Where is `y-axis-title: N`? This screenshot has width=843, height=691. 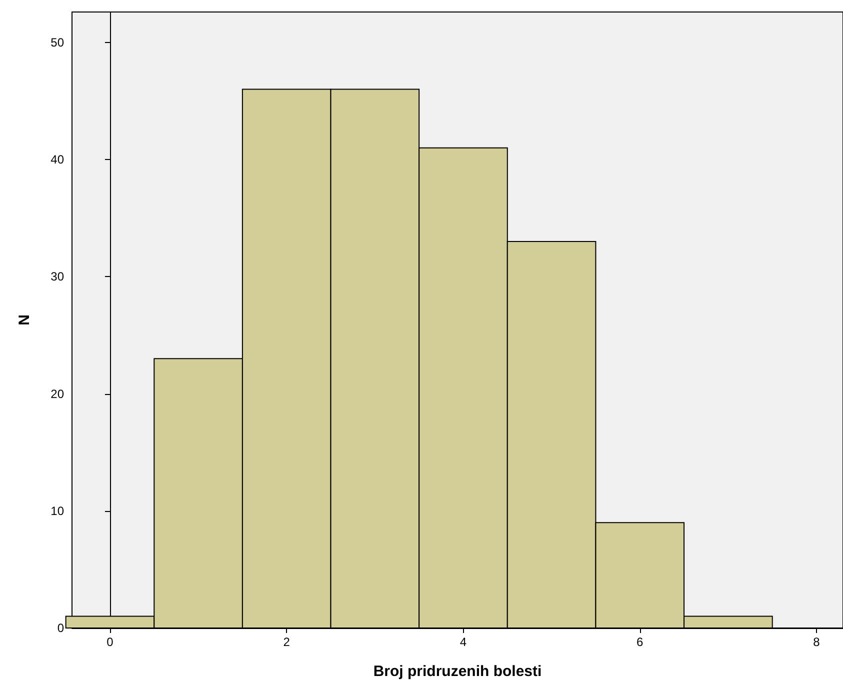 y-axis-title: N is located at coordinates (24, 320).